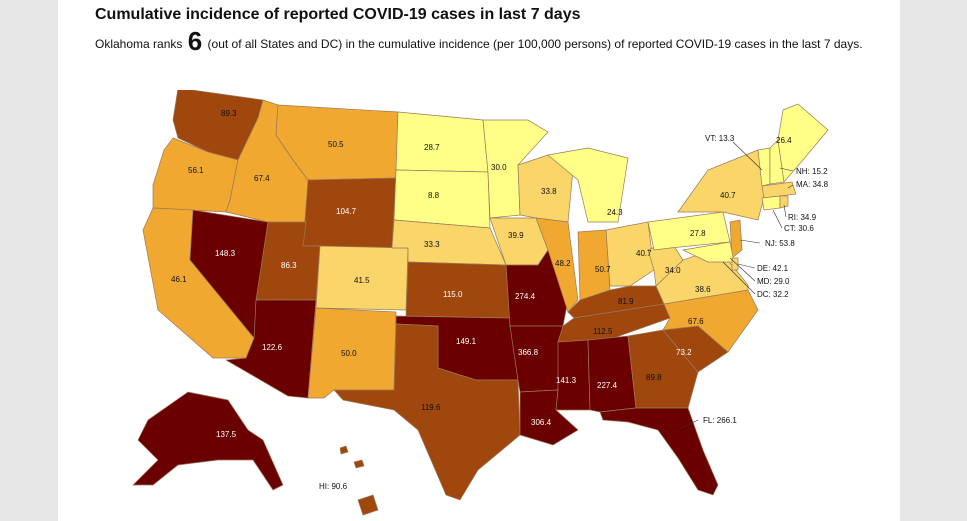 Image resolution: width=967 pixels, height=521 pixels. What do you see at coordinates (742, 269) in the screenshot?
I see `leader-MD` at bounding box center [742, 269].